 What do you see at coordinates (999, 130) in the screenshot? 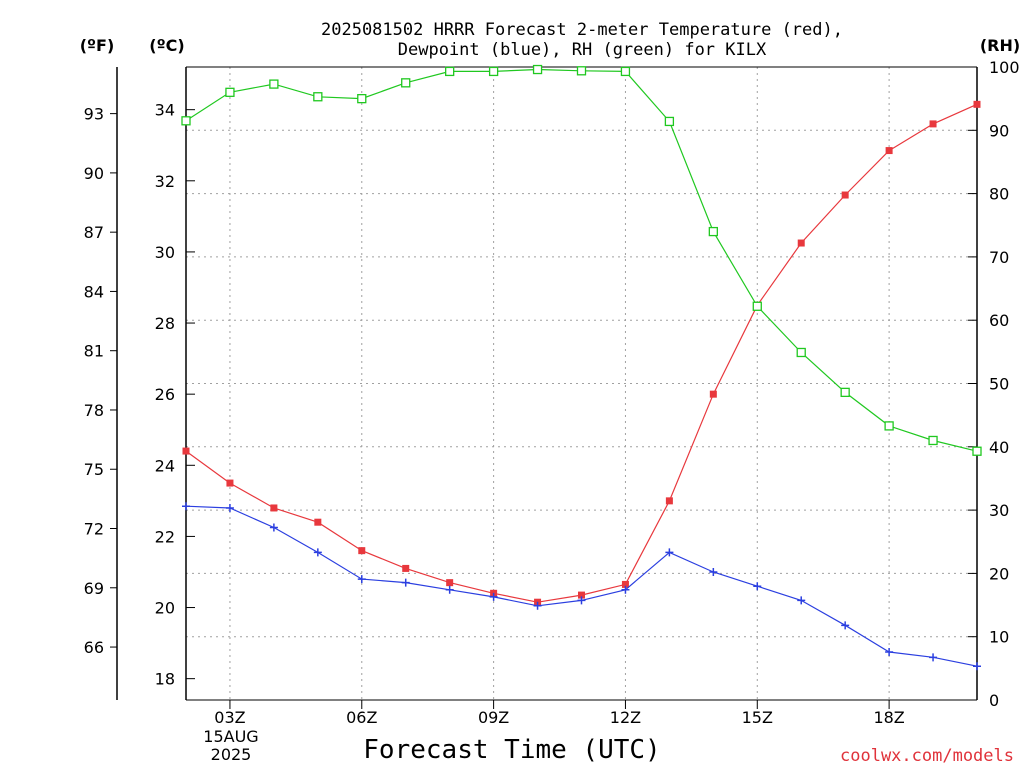
I see `rh-tick-label: 90` at bounding box center [999, 130].